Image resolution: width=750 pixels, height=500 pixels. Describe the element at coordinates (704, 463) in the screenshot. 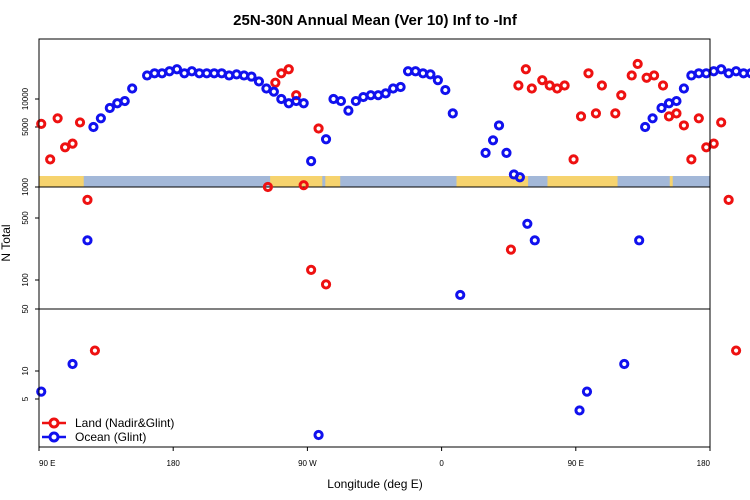

I see `x-tick-label: 180` at that location.